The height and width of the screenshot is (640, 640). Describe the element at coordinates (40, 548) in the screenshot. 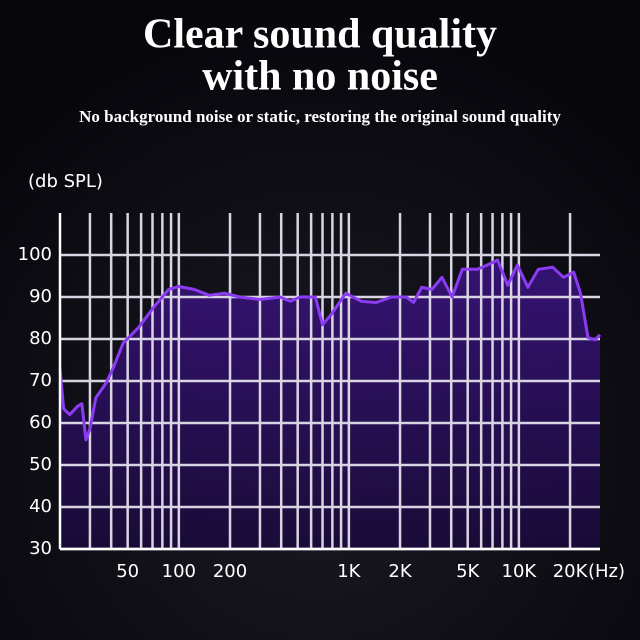

I see `y-tick-label: 30` at that location.